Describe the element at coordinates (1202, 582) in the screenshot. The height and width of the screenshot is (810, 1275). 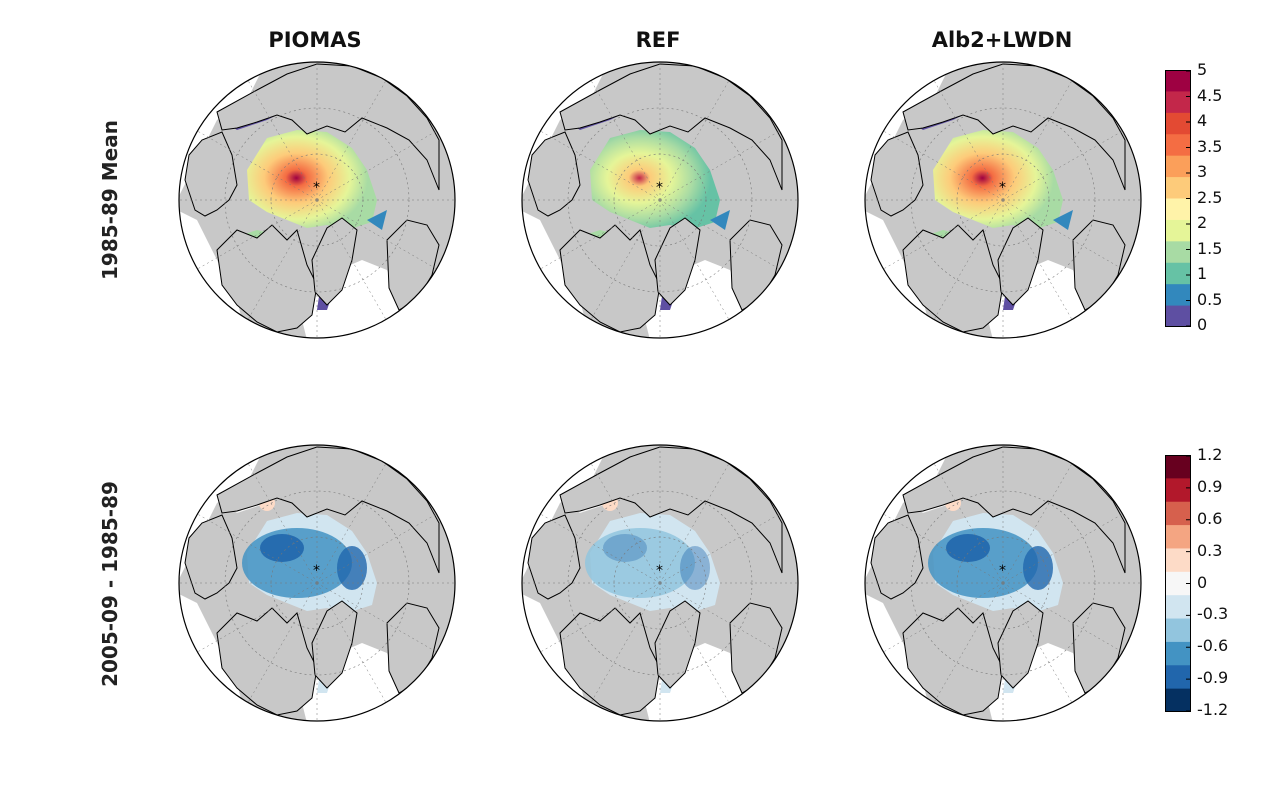
I see `colorbar-difference-tick-label: 0` at that location.